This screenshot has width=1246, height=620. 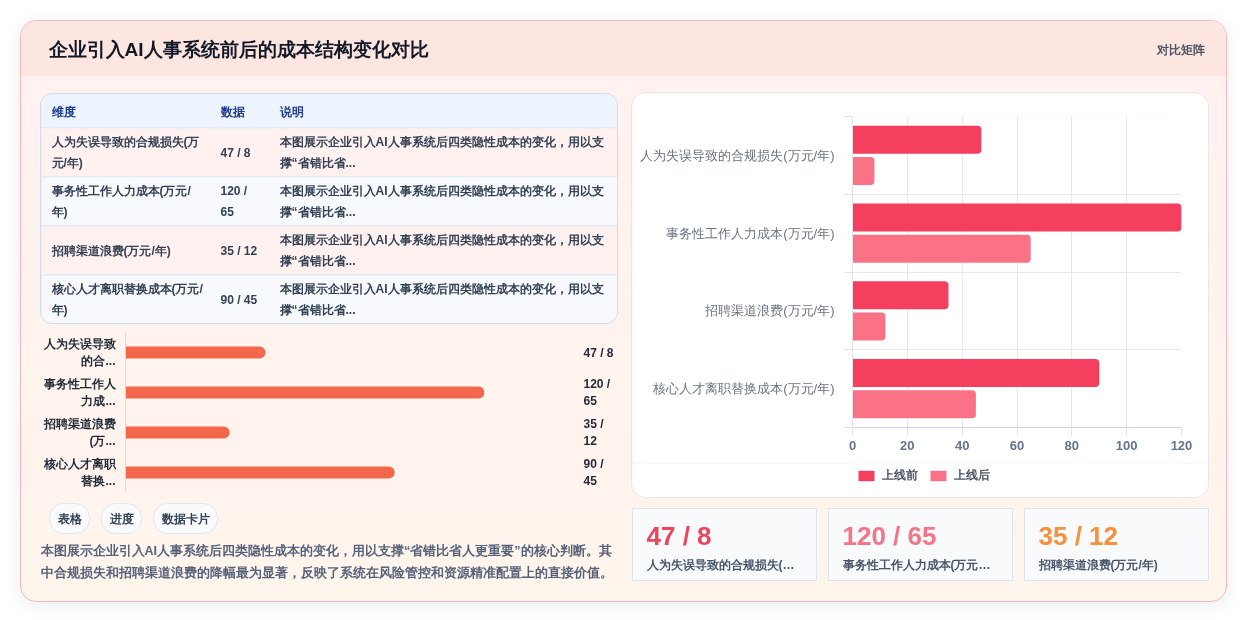 What do you see at coordinates (962, 445) in the screenshot?
I see `x-tick-label: 40` at bounding box center [962, 445].